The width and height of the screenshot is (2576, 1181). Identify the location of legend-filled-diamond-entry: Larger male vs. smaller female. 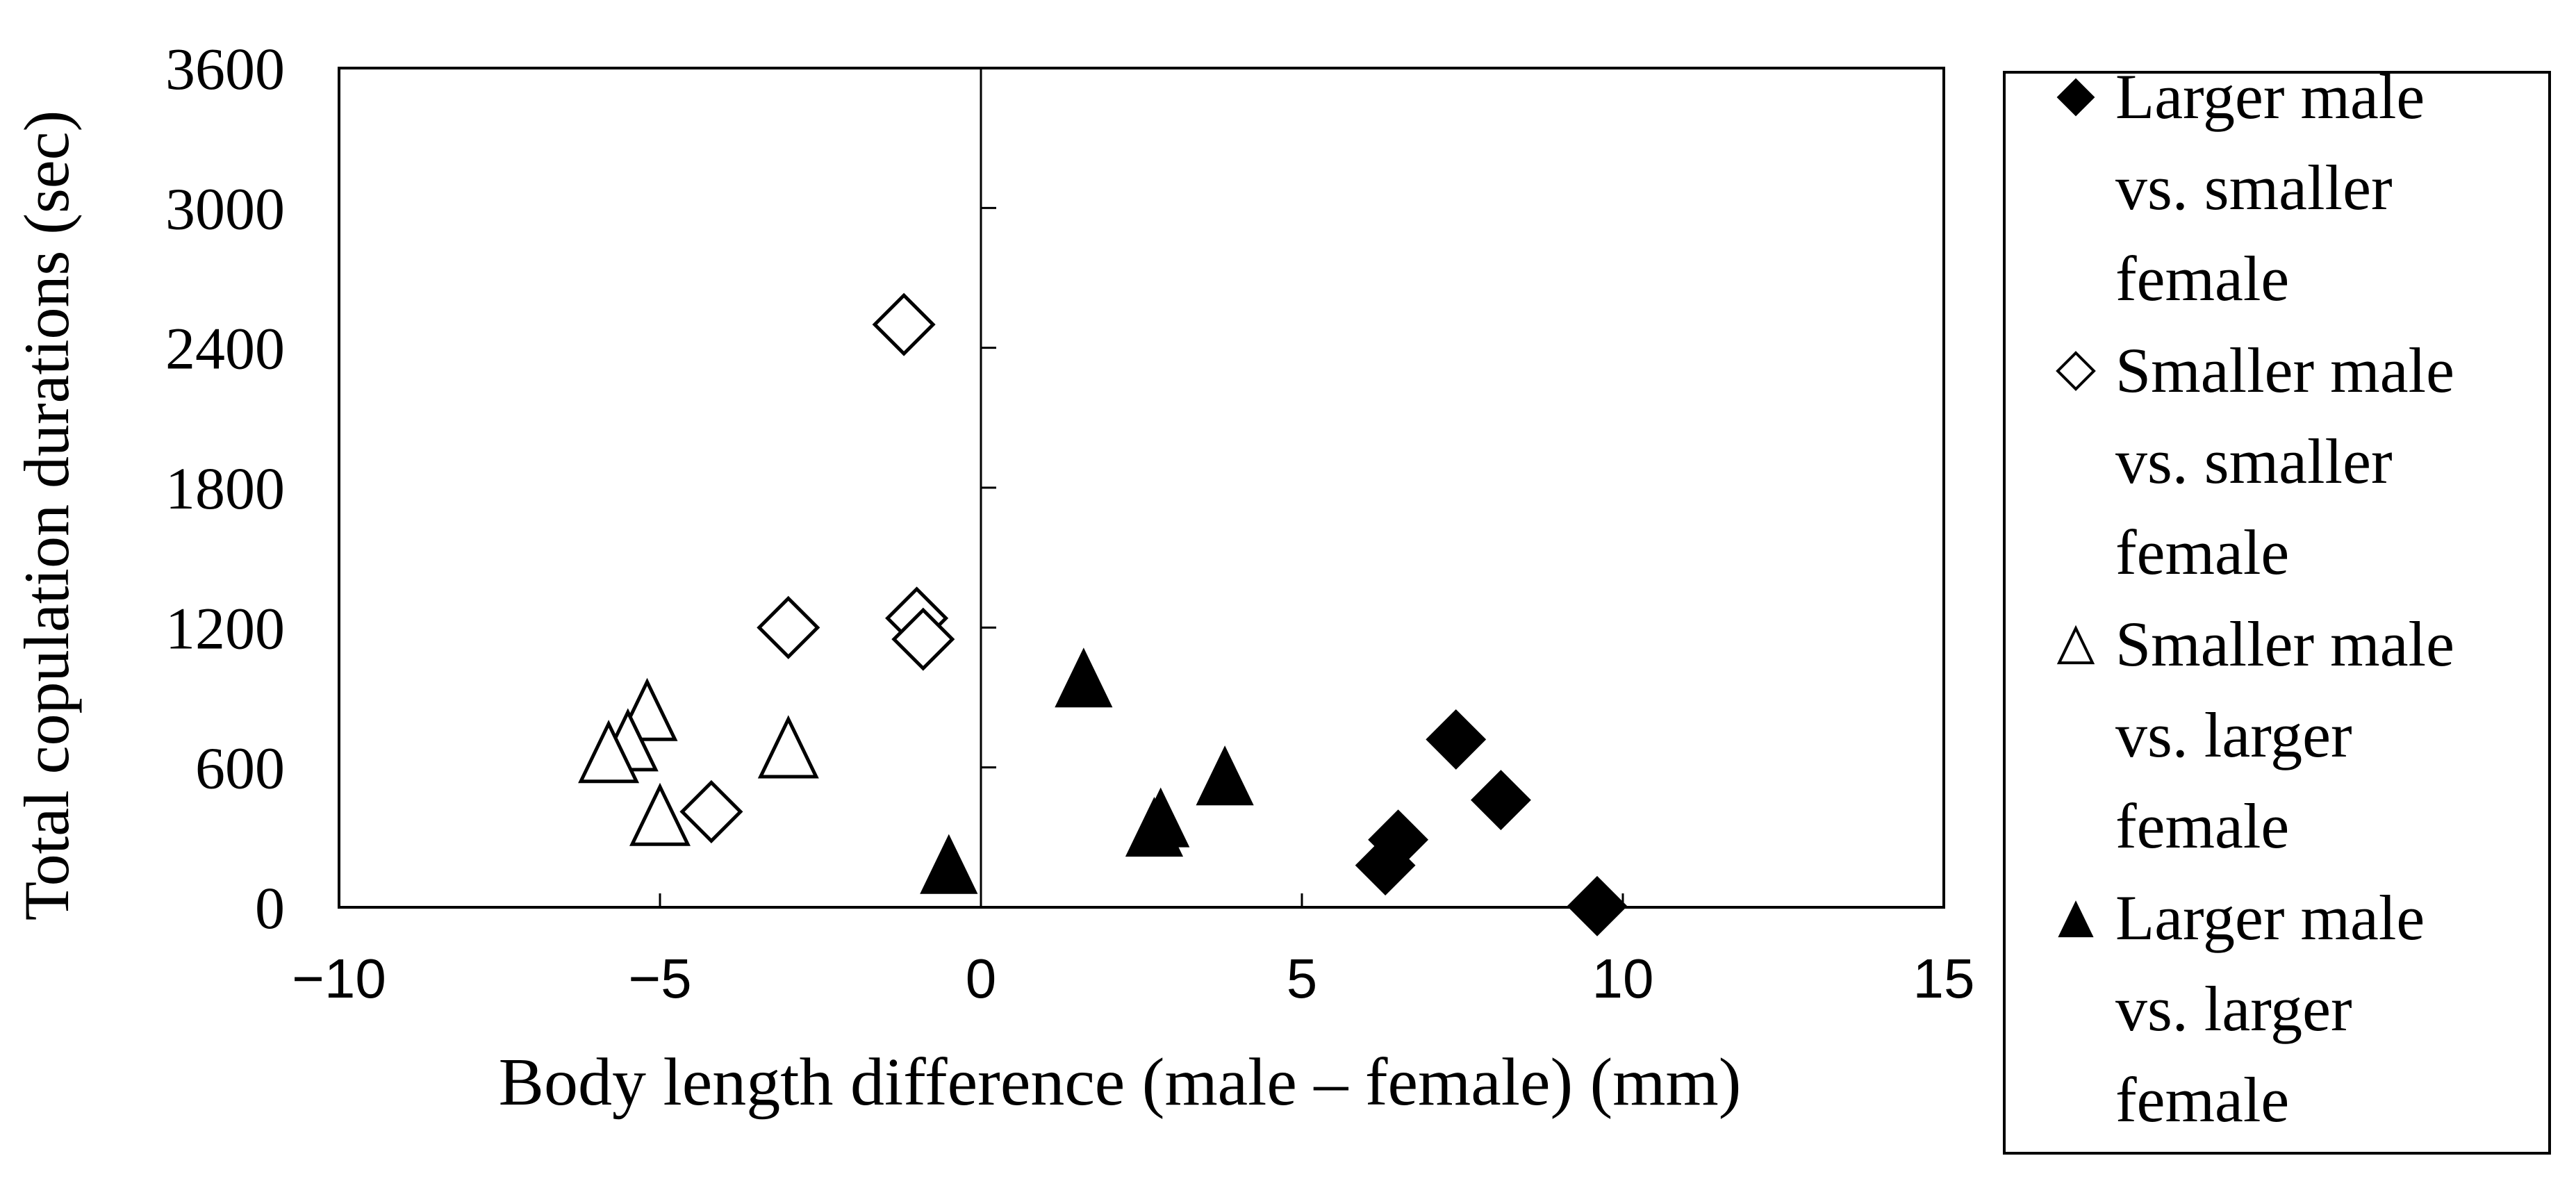
(2241, 187).